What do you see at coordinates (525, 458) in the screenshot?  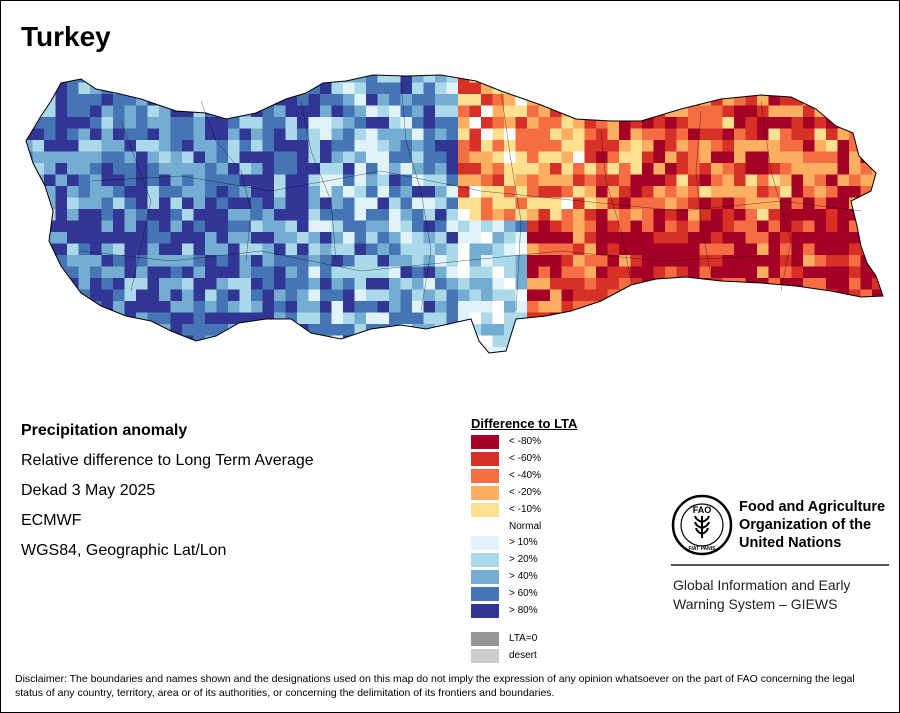 I see `legend-label: < -60%` at bounding box center [525, 458].